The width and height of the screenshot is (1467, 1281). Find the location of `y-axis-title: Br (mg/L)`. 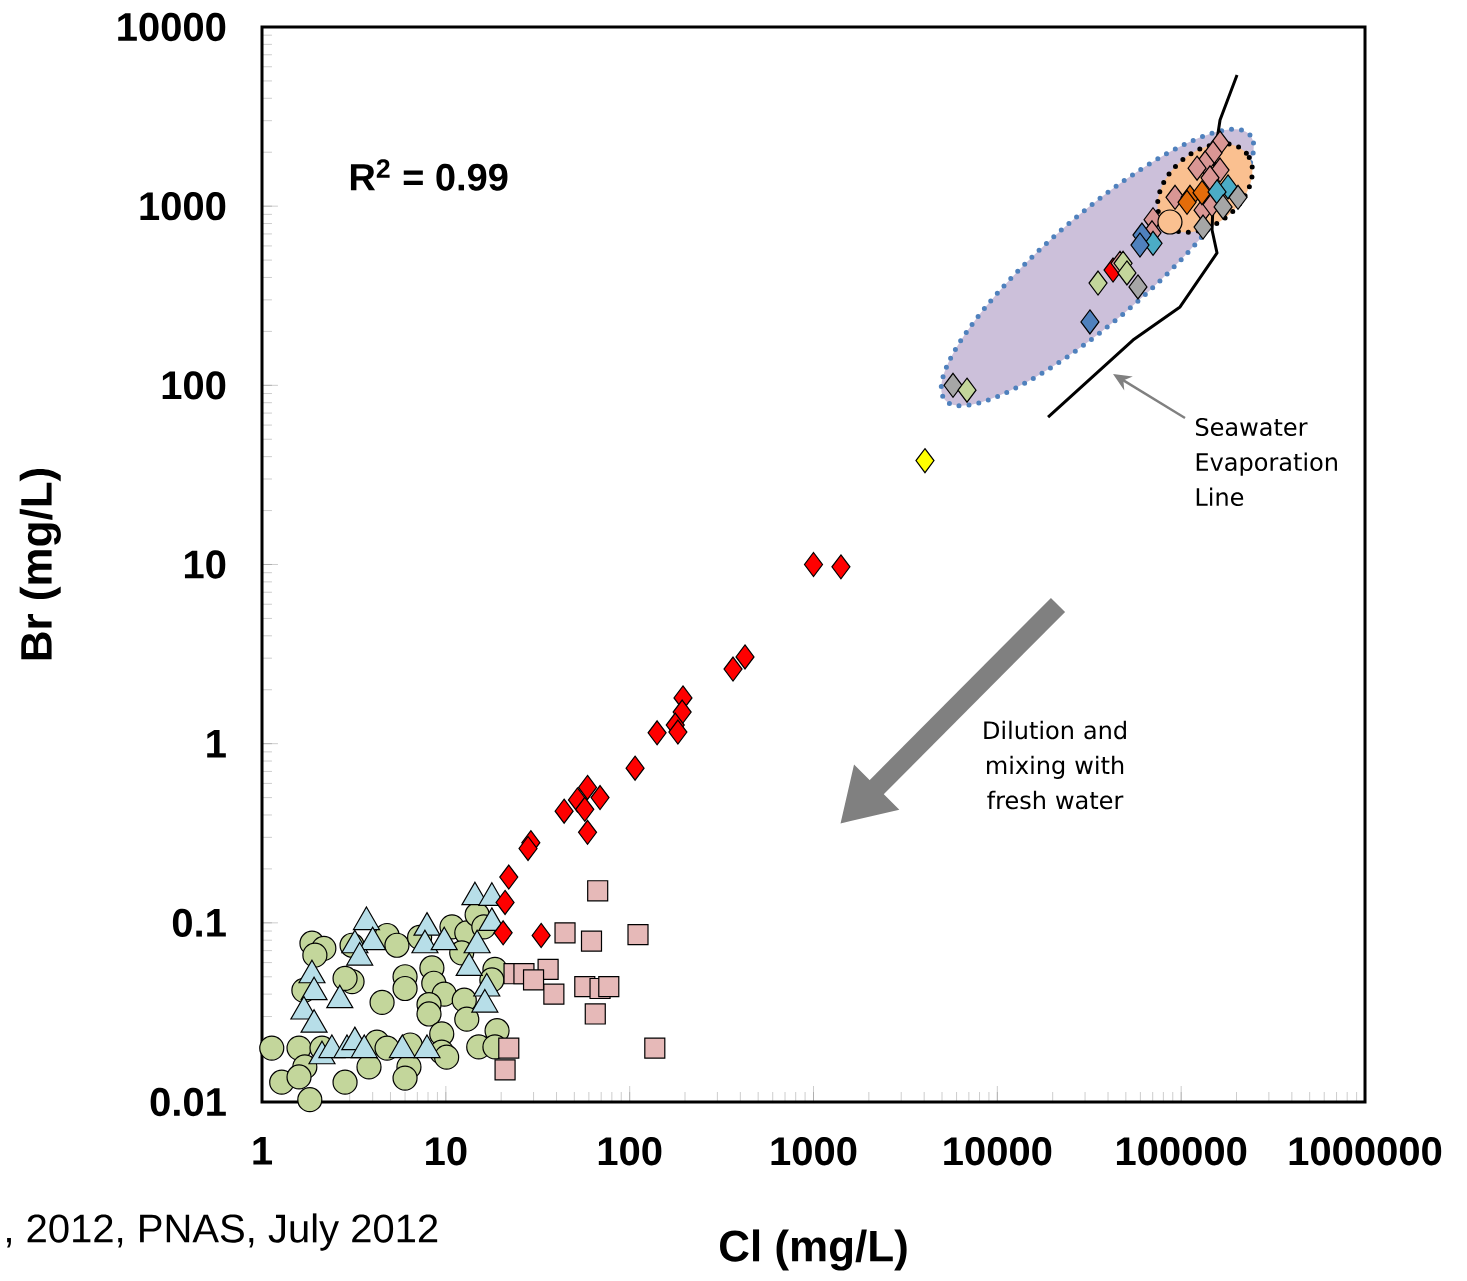

y-axis-title: Br (mg/L) is located at coordinates (40, 564).